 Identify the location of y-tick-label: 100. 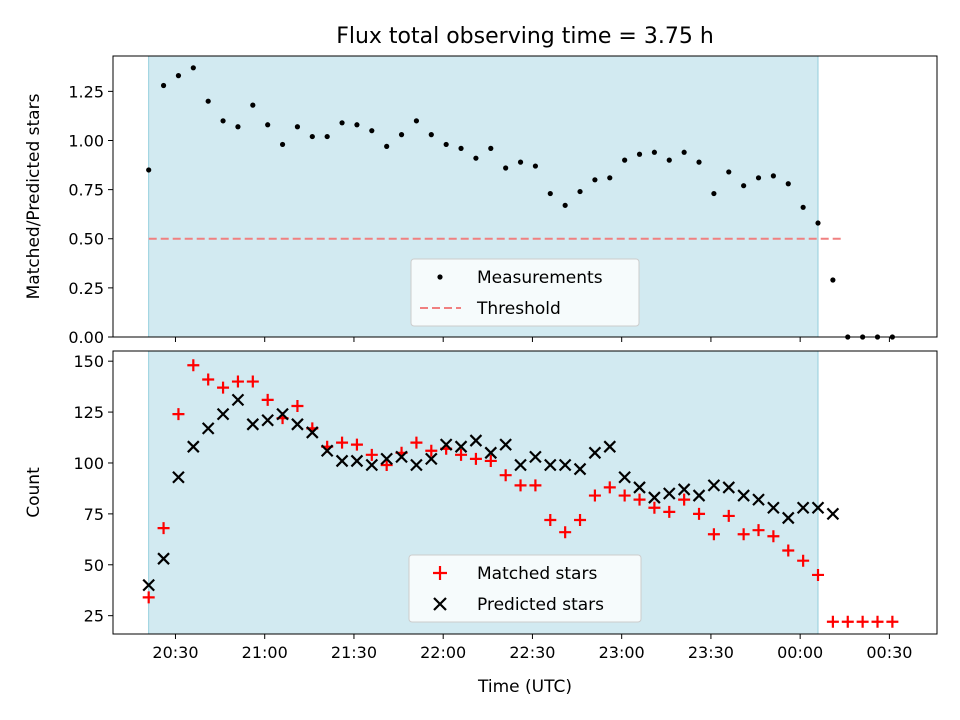
(88, 463).